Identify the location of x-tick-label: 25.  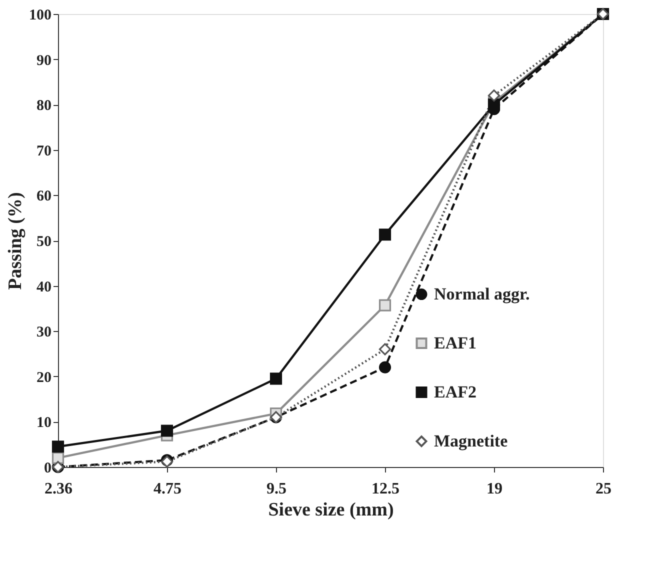
(604, 489).